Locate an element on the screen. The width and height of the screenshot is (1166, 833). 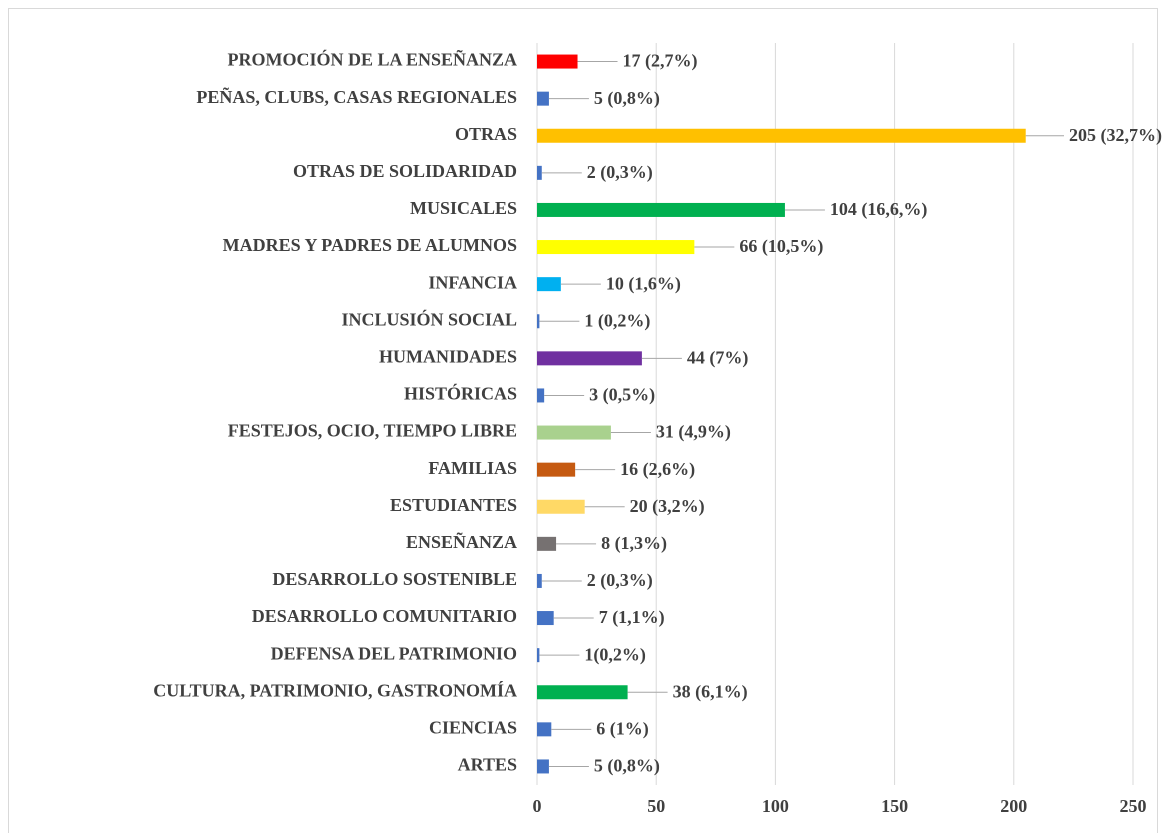
value-label: 31 (4,9%) is located at coordinates (693, 432).